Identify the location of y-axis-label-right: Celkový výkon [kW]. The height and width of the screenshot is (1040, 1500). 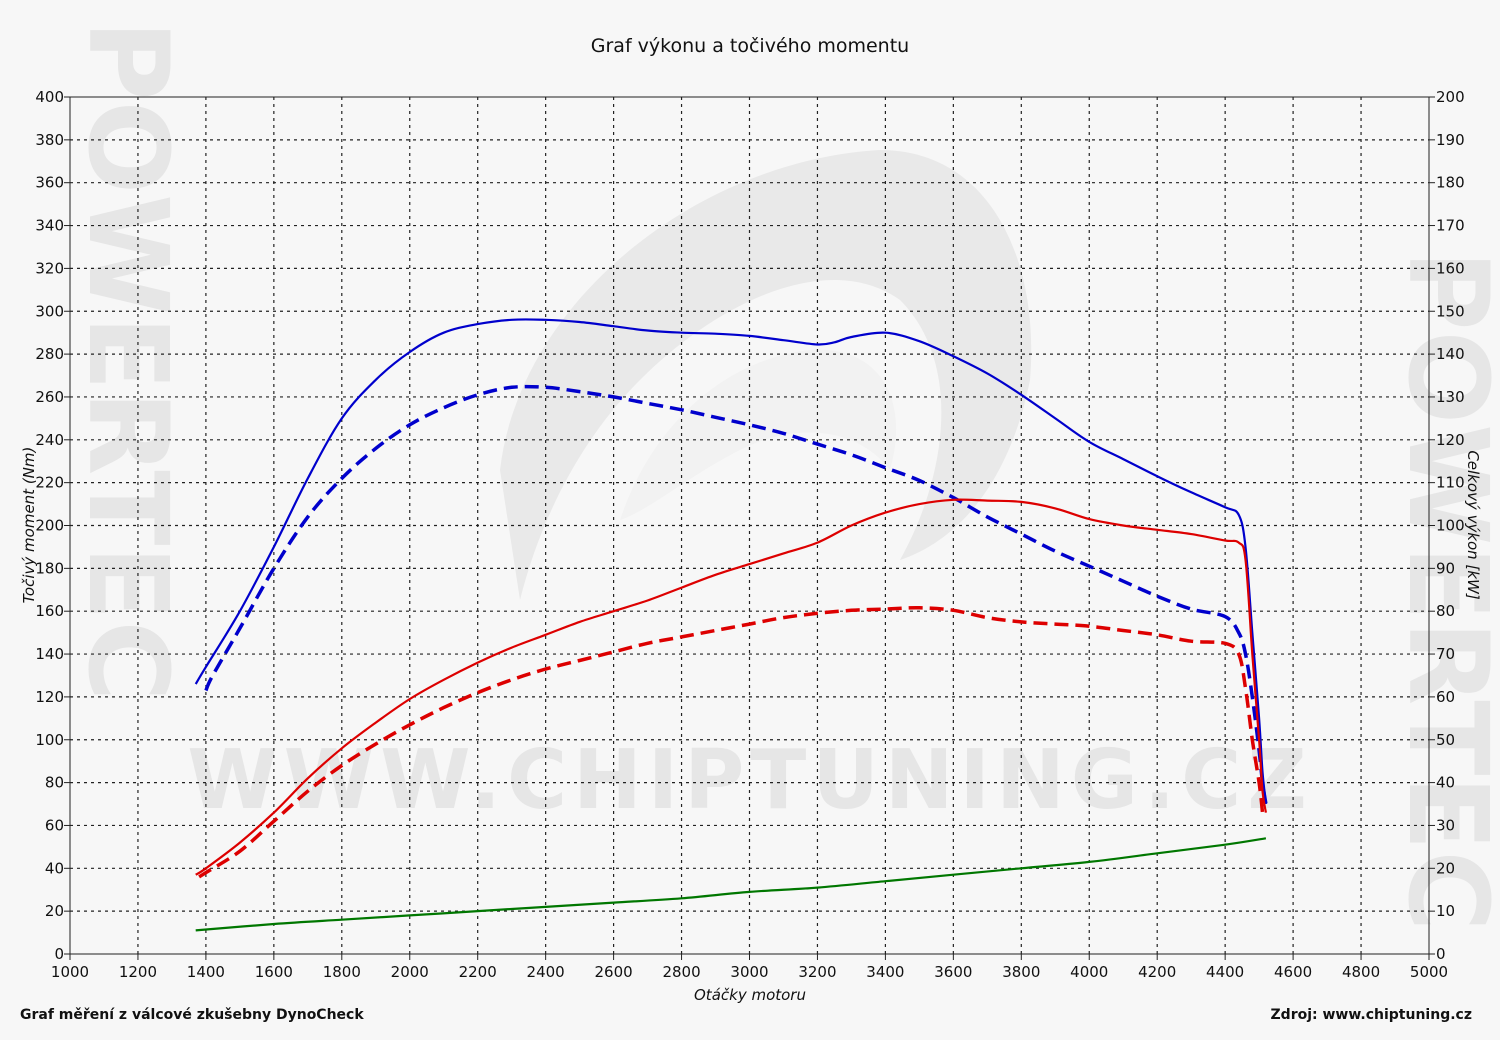
(1473, 525).